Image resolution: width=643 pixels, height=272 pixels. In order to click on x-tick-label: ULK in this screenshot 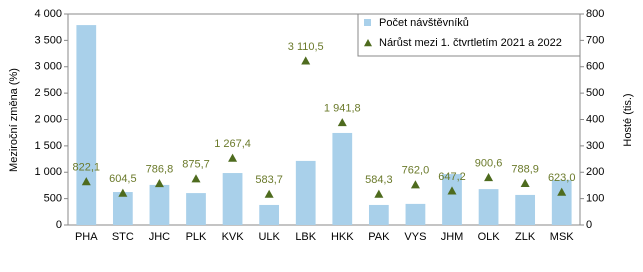, I will do `click(269, 237)`.